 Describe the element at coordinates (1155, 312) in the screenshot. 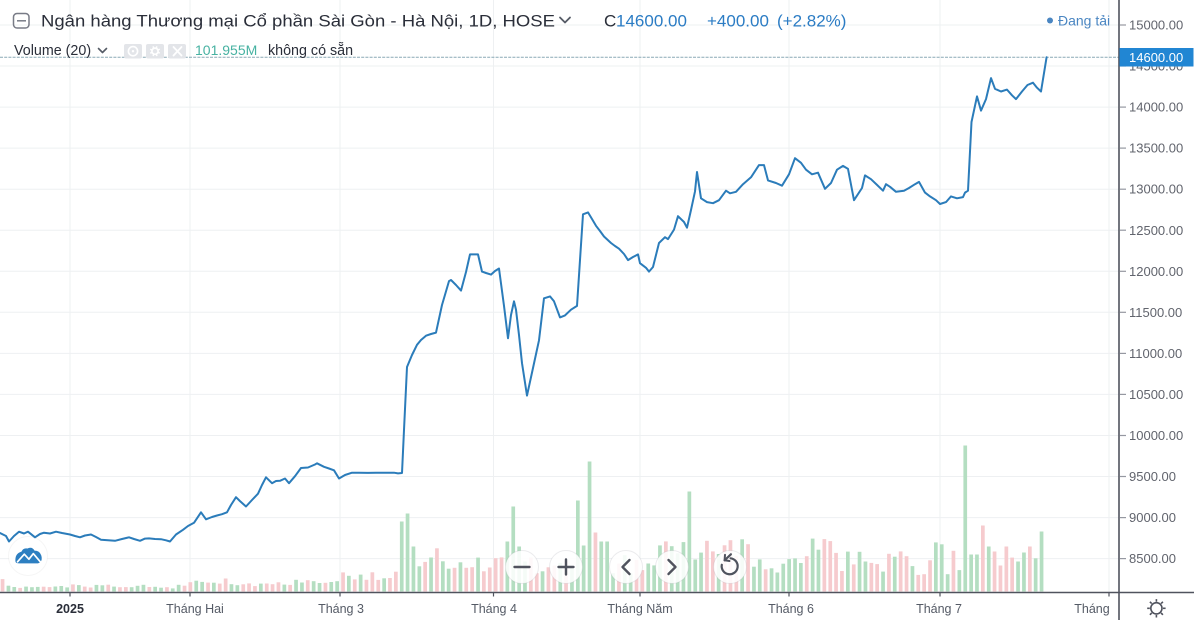

I see `svg-text: 11500.00` at that location.